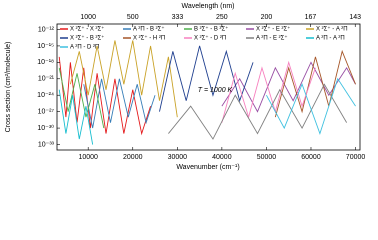 This screenshot has height=240, width=378. What do you see at coordinates (88, 157) in the screenshot?
I see `x-tick-label: 10000` at bounding box center [88, 157].